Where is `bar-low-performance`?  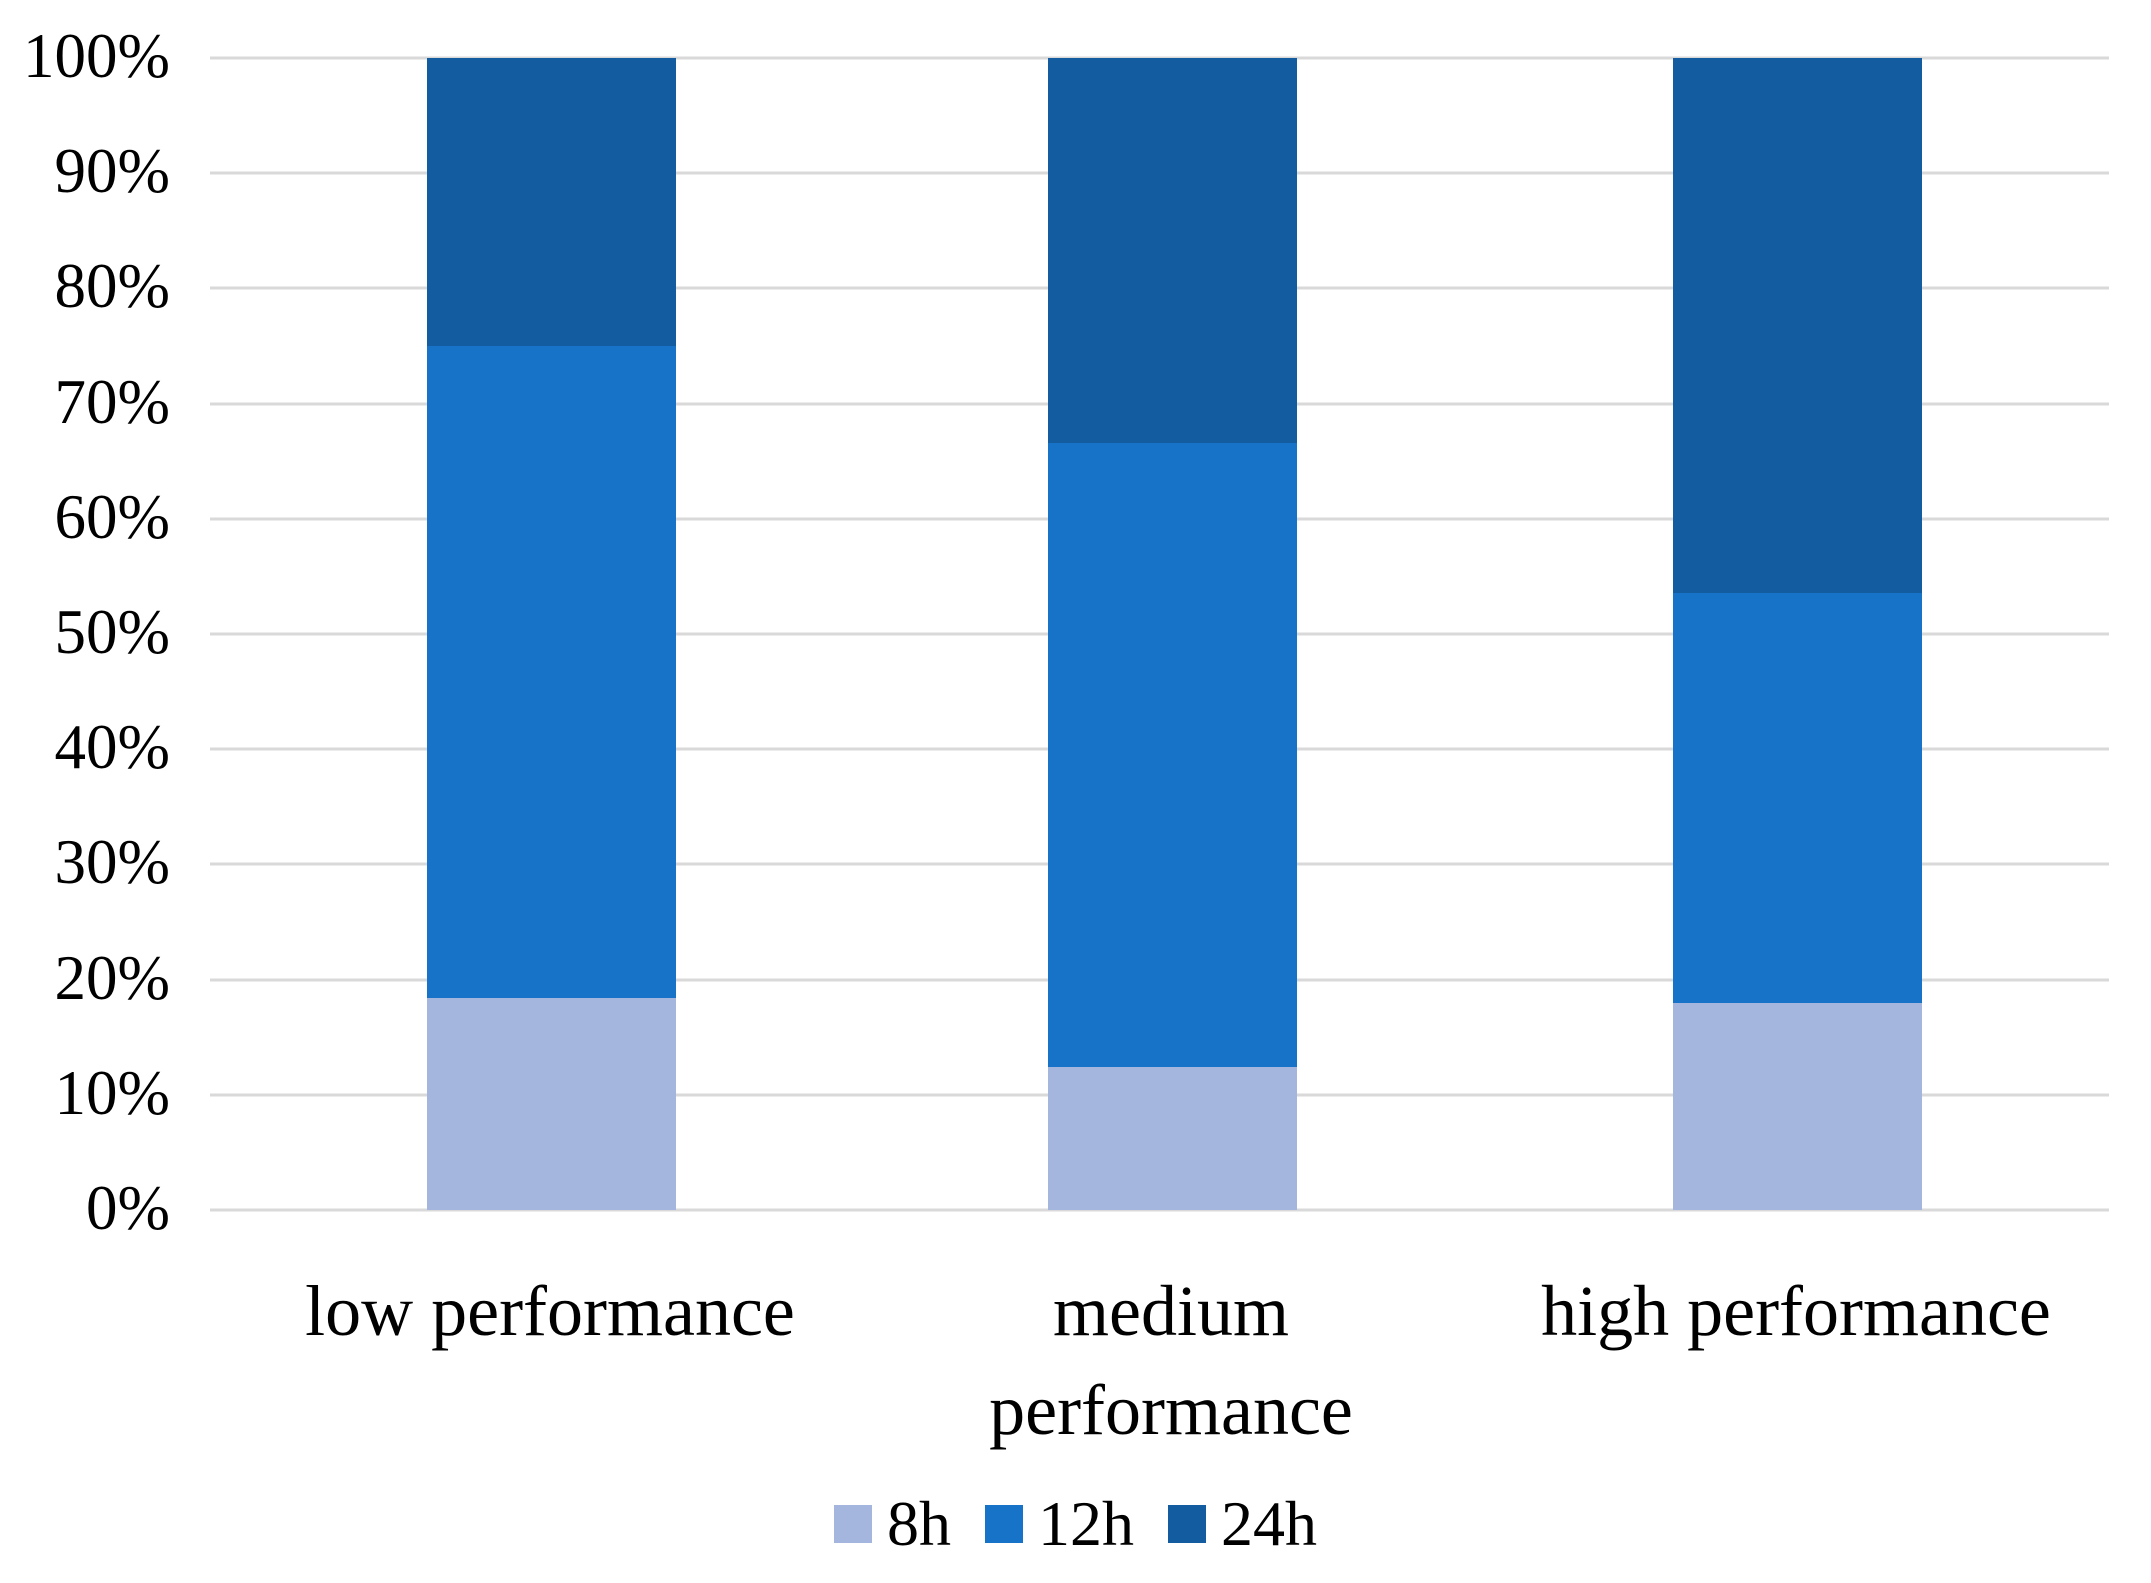
bar-low-performance is located at coordinates (551, 634).